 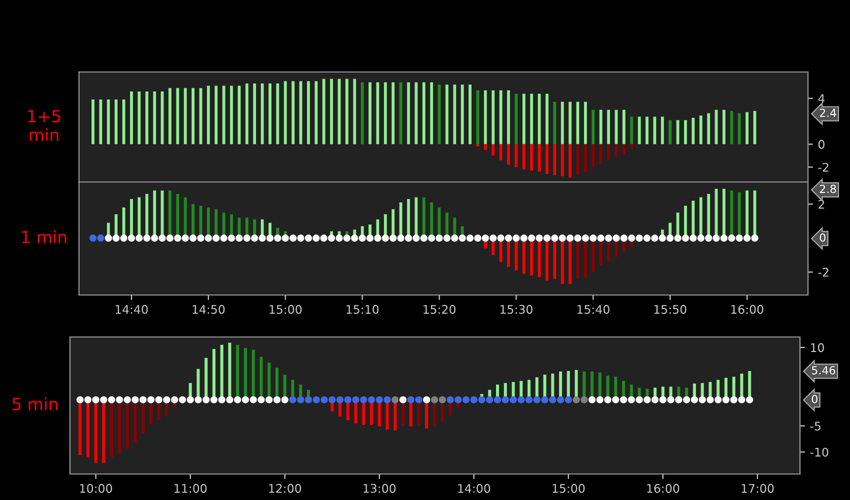 I want to click on x-tick-label: 15:30, so click(x=516, y=309).